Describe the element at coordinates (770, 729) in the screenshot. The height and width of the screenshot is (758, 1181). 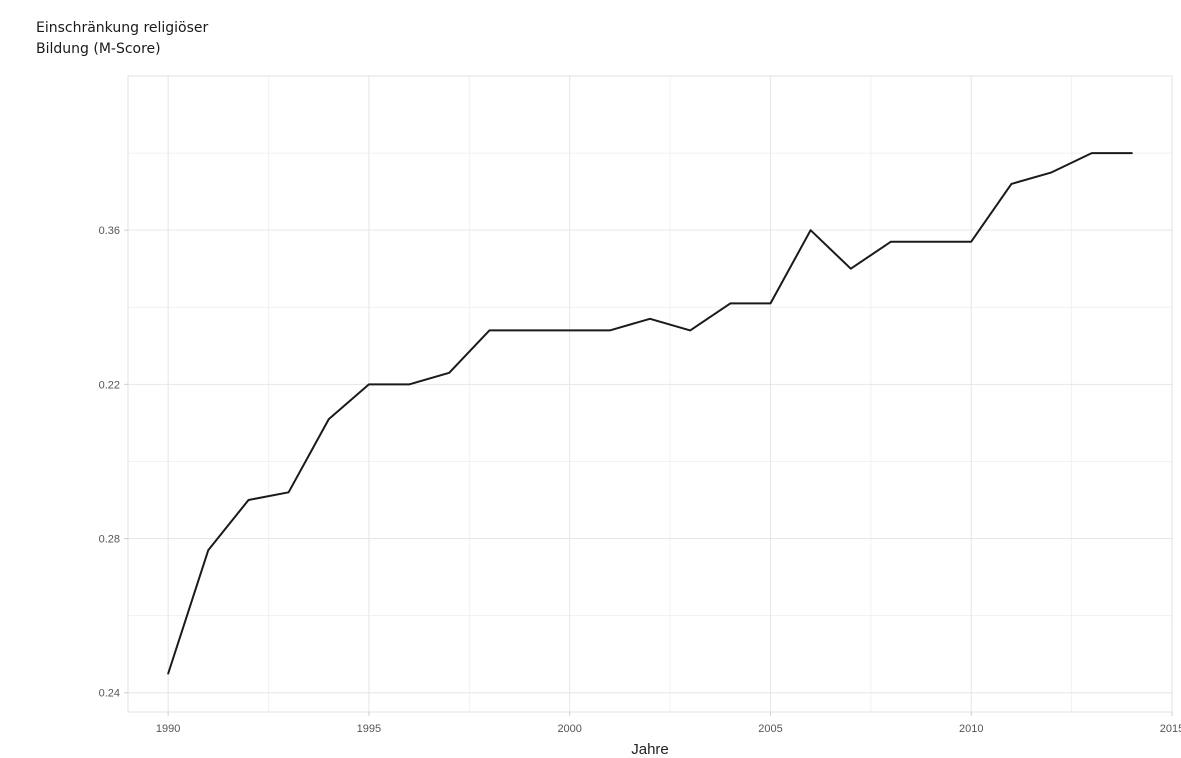
I see `x-tick-label: 2005` at that location.